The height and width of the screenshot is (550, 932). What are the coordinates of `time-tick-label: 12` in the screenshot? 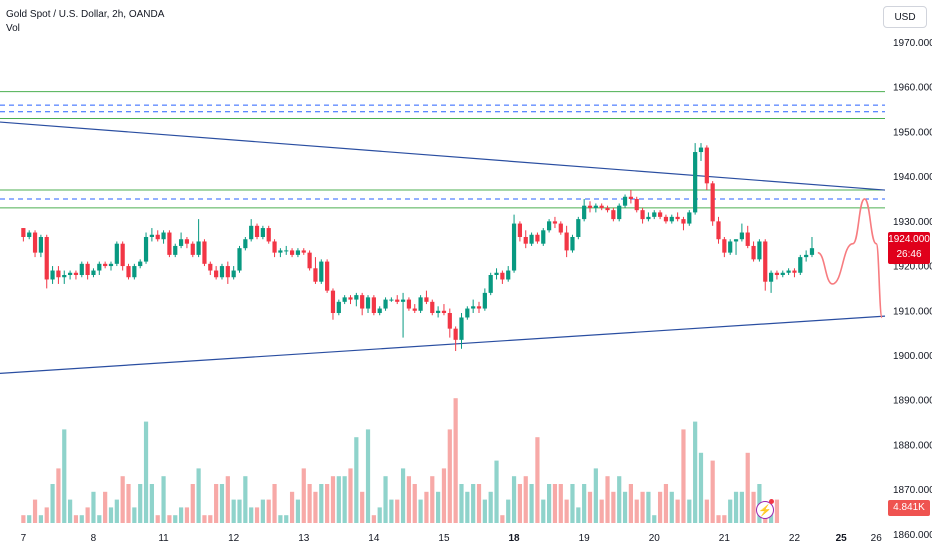 It's located at (234, 538).